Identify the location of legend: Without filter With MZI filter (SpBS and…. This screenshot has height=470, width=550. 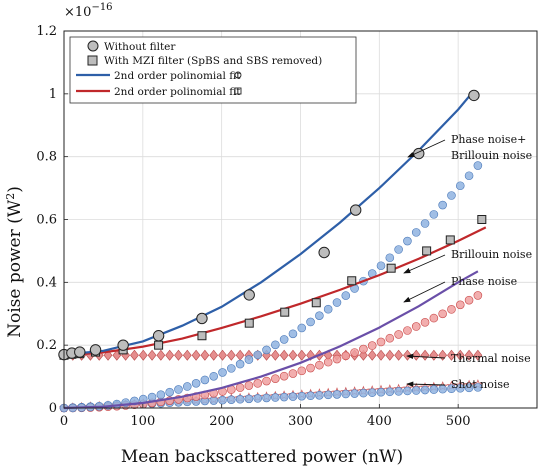
(213, 70).